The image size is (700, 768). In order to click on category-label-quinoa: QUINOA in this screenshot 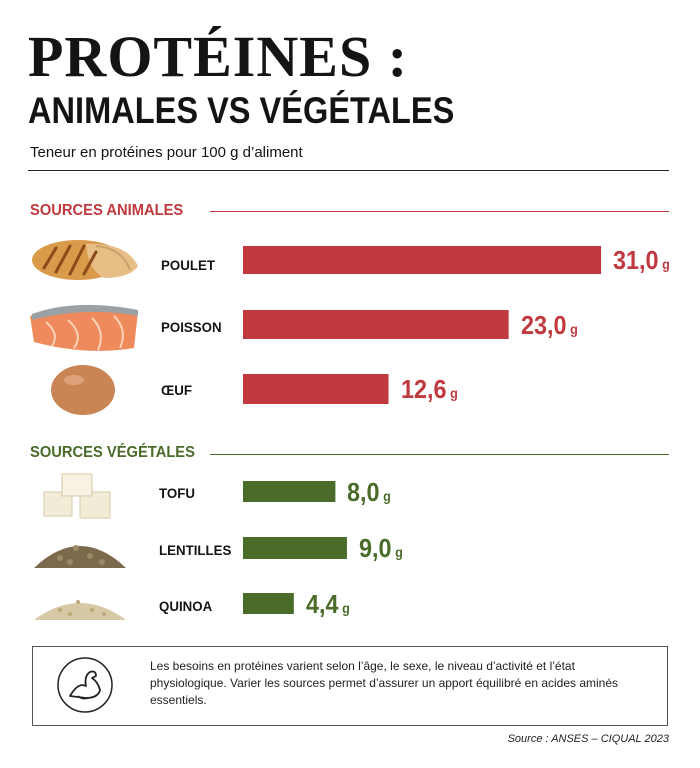, I will do `click(186, 606)`.